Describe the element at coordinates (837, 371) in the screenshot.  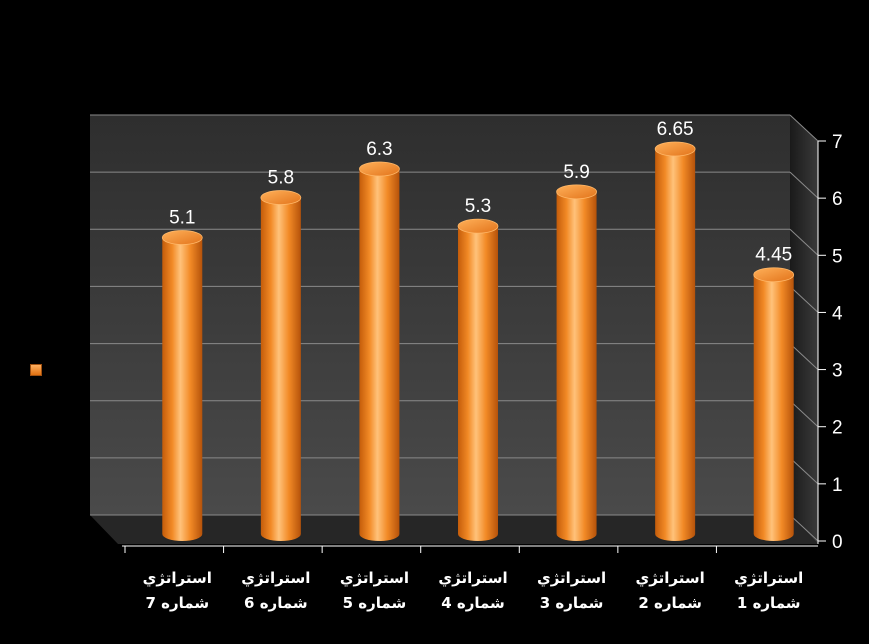
I see `y-tick-label: 3` at that location.